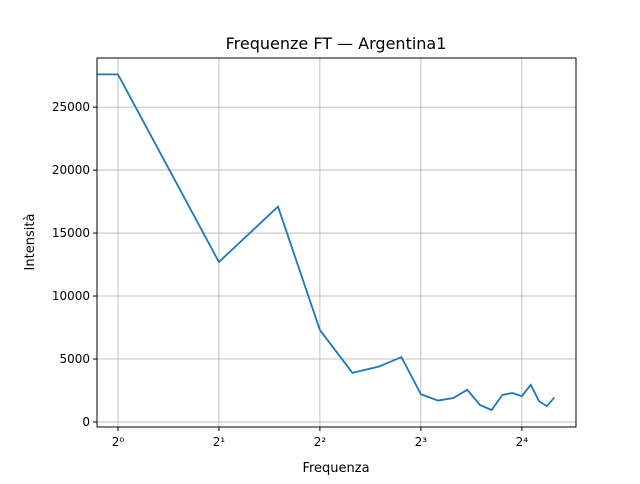 Image resolution: width=640 pixels, height=484 pixels. Describe the element at coordinates (118, 442) in the screenshot. I see `x-tick-label: 2⁰` at that location.